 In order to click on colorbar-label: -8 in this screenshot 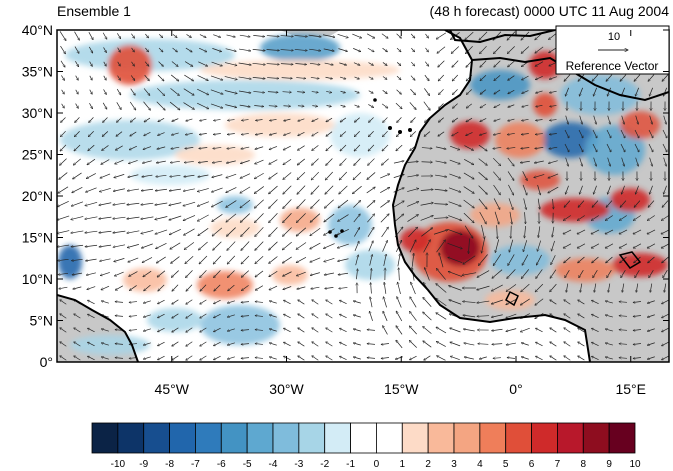, I will do `click(169, 464)`.